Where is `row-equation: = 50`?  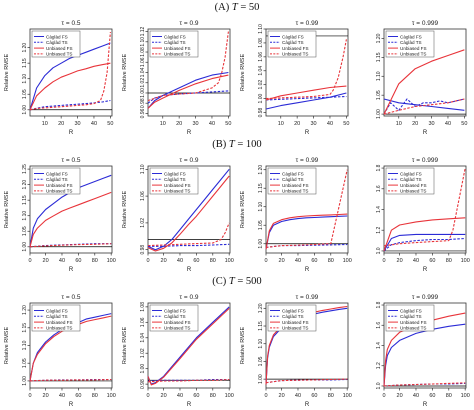 row-equation: = 50 is located at coordinates (250, 7).